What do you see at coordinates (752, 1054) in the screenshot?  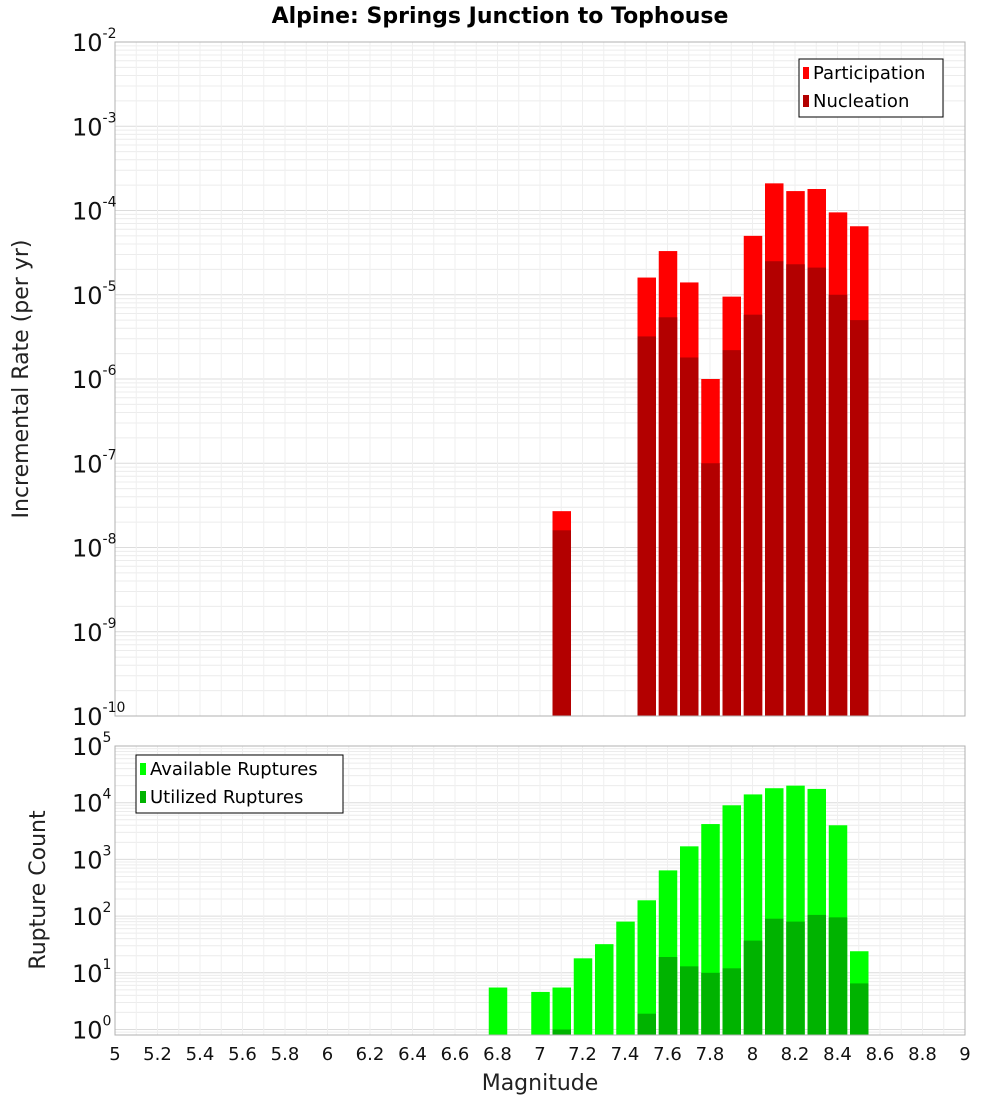 I see `x-tick-label: 8` at bounding box center [752, 1054].